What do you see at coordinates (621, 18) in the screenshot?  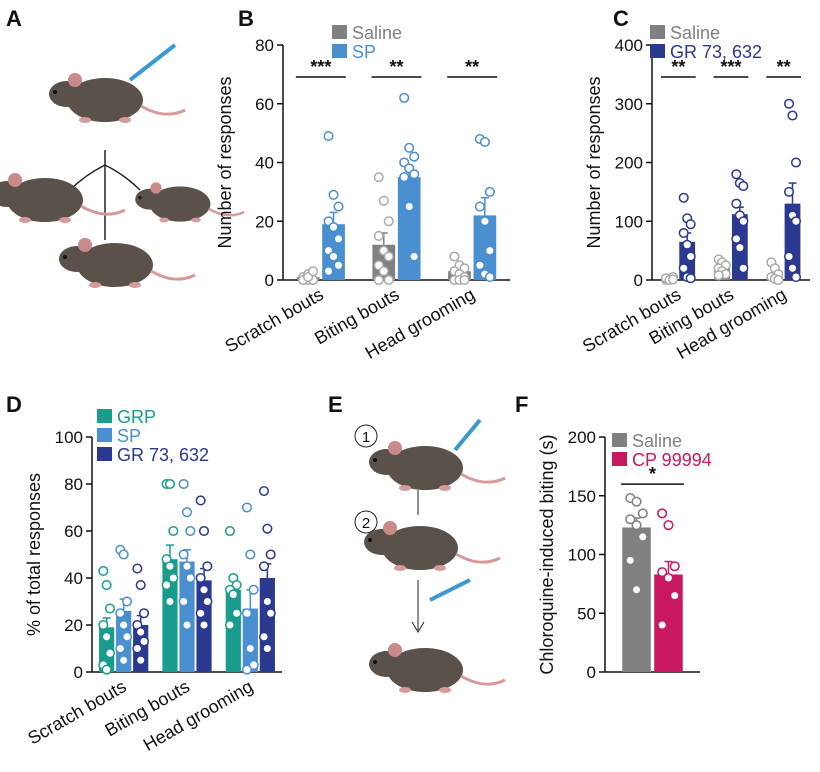 I see `panel-letter: C` at bounding box center [621, 18].